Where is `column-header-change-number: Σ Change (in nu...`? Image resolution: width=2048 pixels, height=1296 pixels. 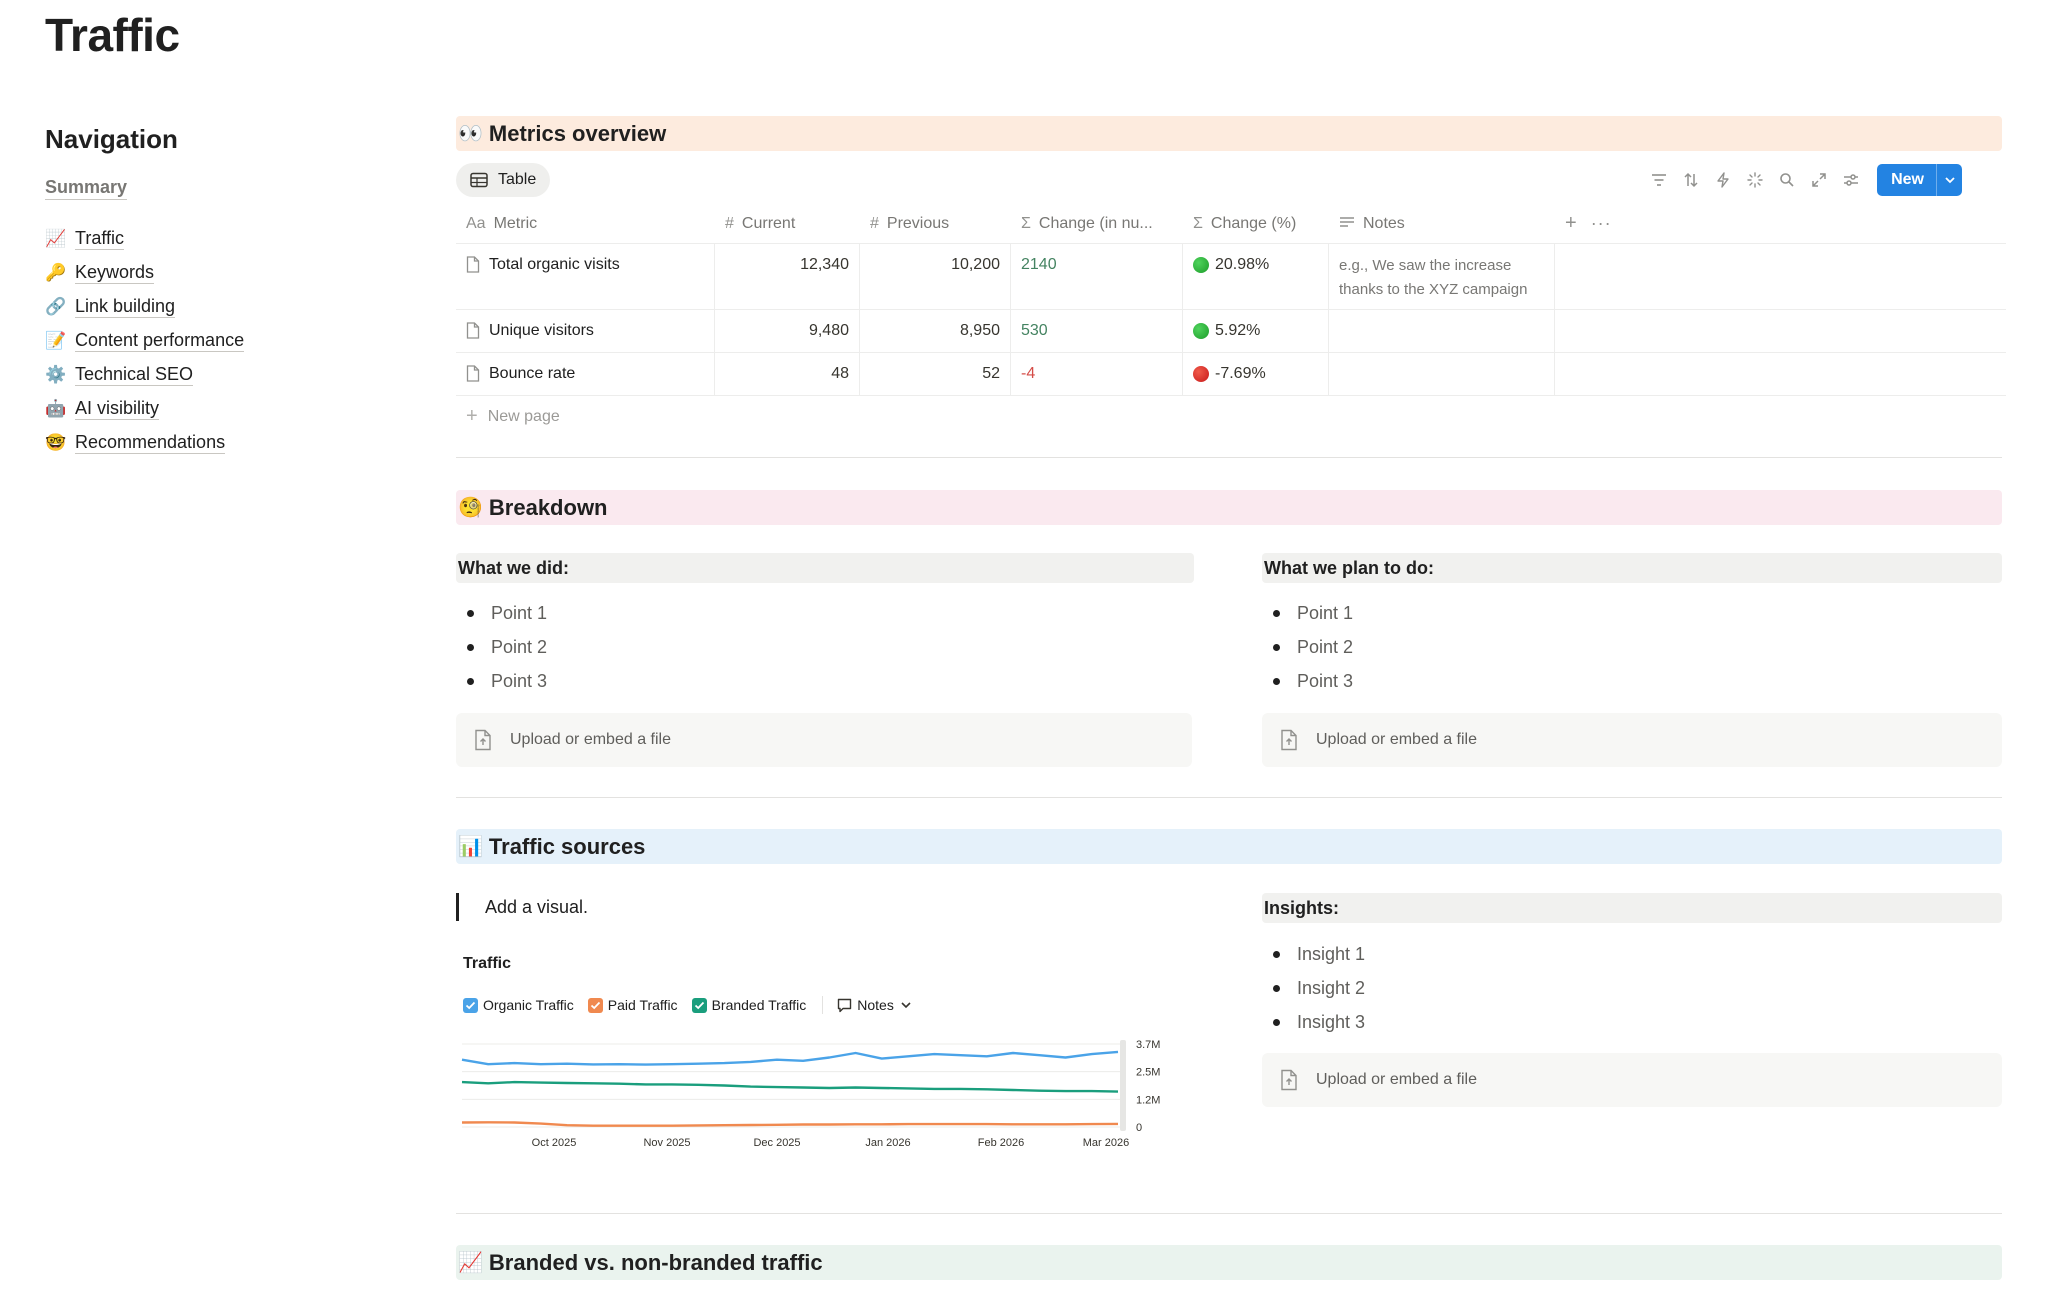 column-header-change-number: Σ Change (in nu... is located at coordinates (1097, 224).